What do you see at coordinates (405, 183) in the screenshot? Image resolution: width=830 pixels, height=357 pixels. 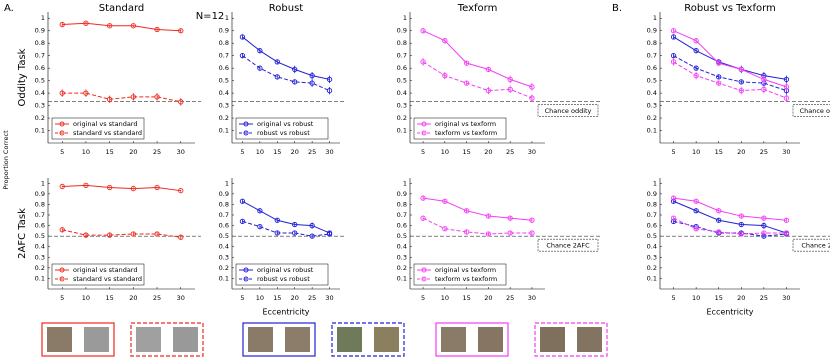 I see `y-tick-label: 1` at bounding box center [405, 183].